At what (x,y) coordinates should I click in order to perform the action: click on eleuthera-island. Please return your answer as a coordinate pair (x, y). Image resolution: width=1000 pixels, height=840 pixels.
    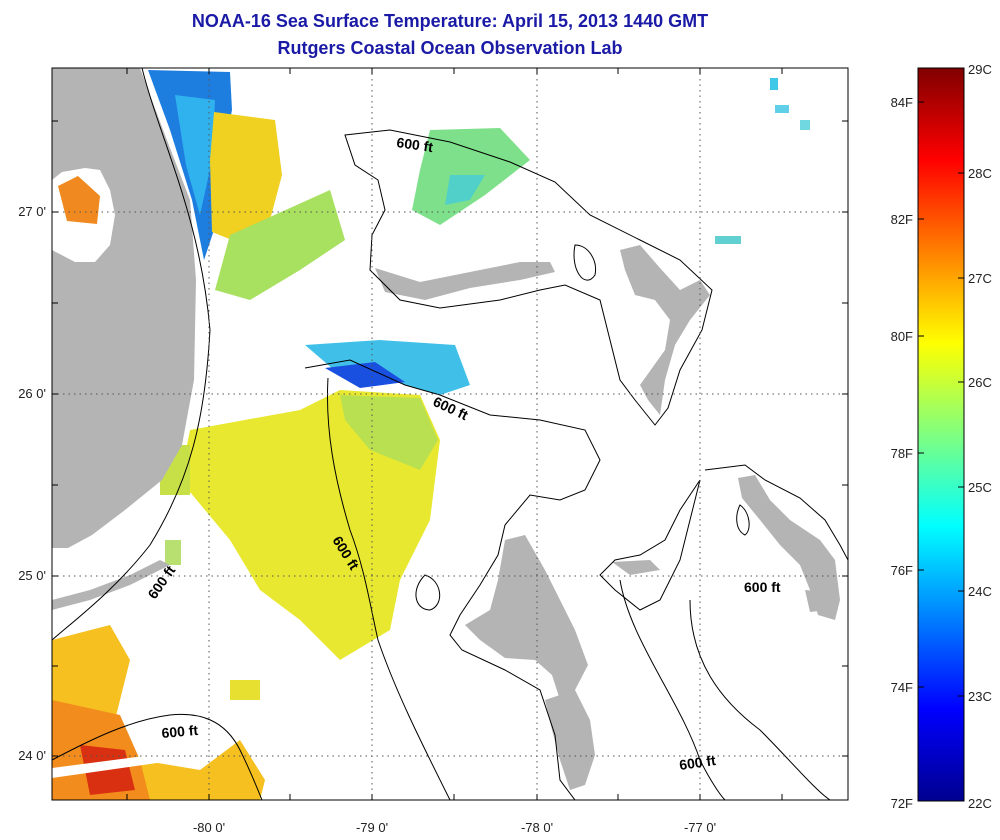
    Looking at the image, I should click on (789, 547).